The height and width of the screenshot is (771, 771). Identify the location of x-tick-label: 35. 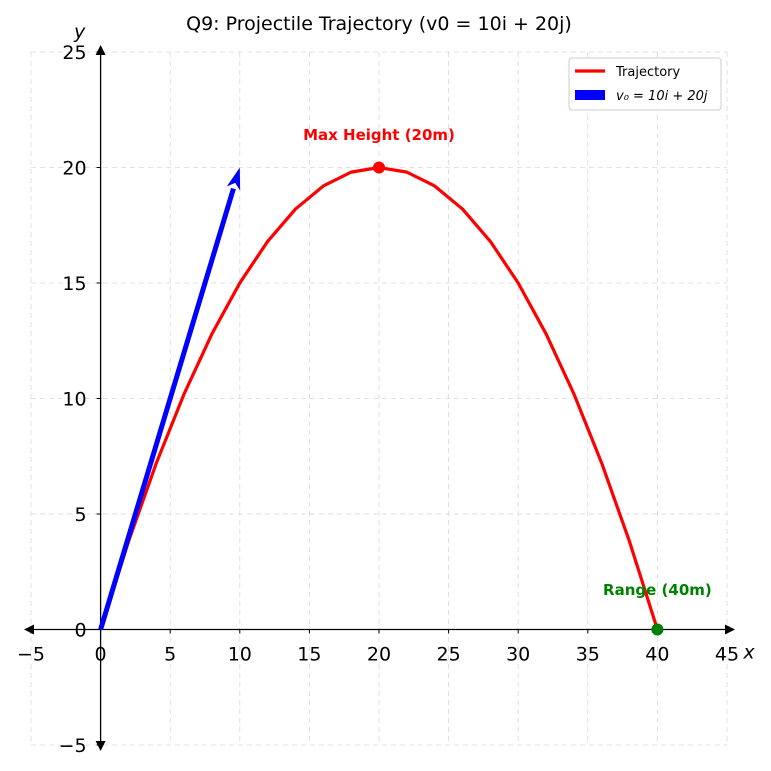
(588, 655).